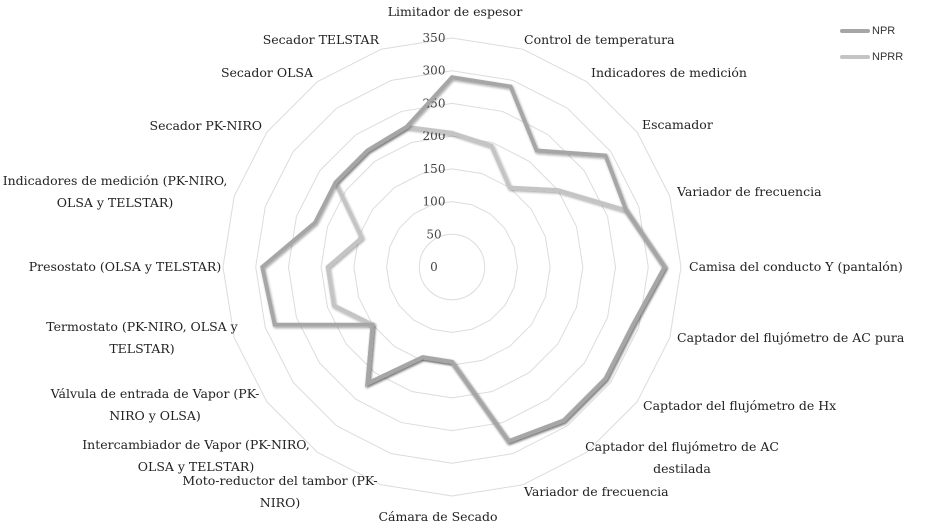 The width and height of the screenshot is (929, 528). I want to click on category-label-4: Variador de frecuencia, so click(749, 191).